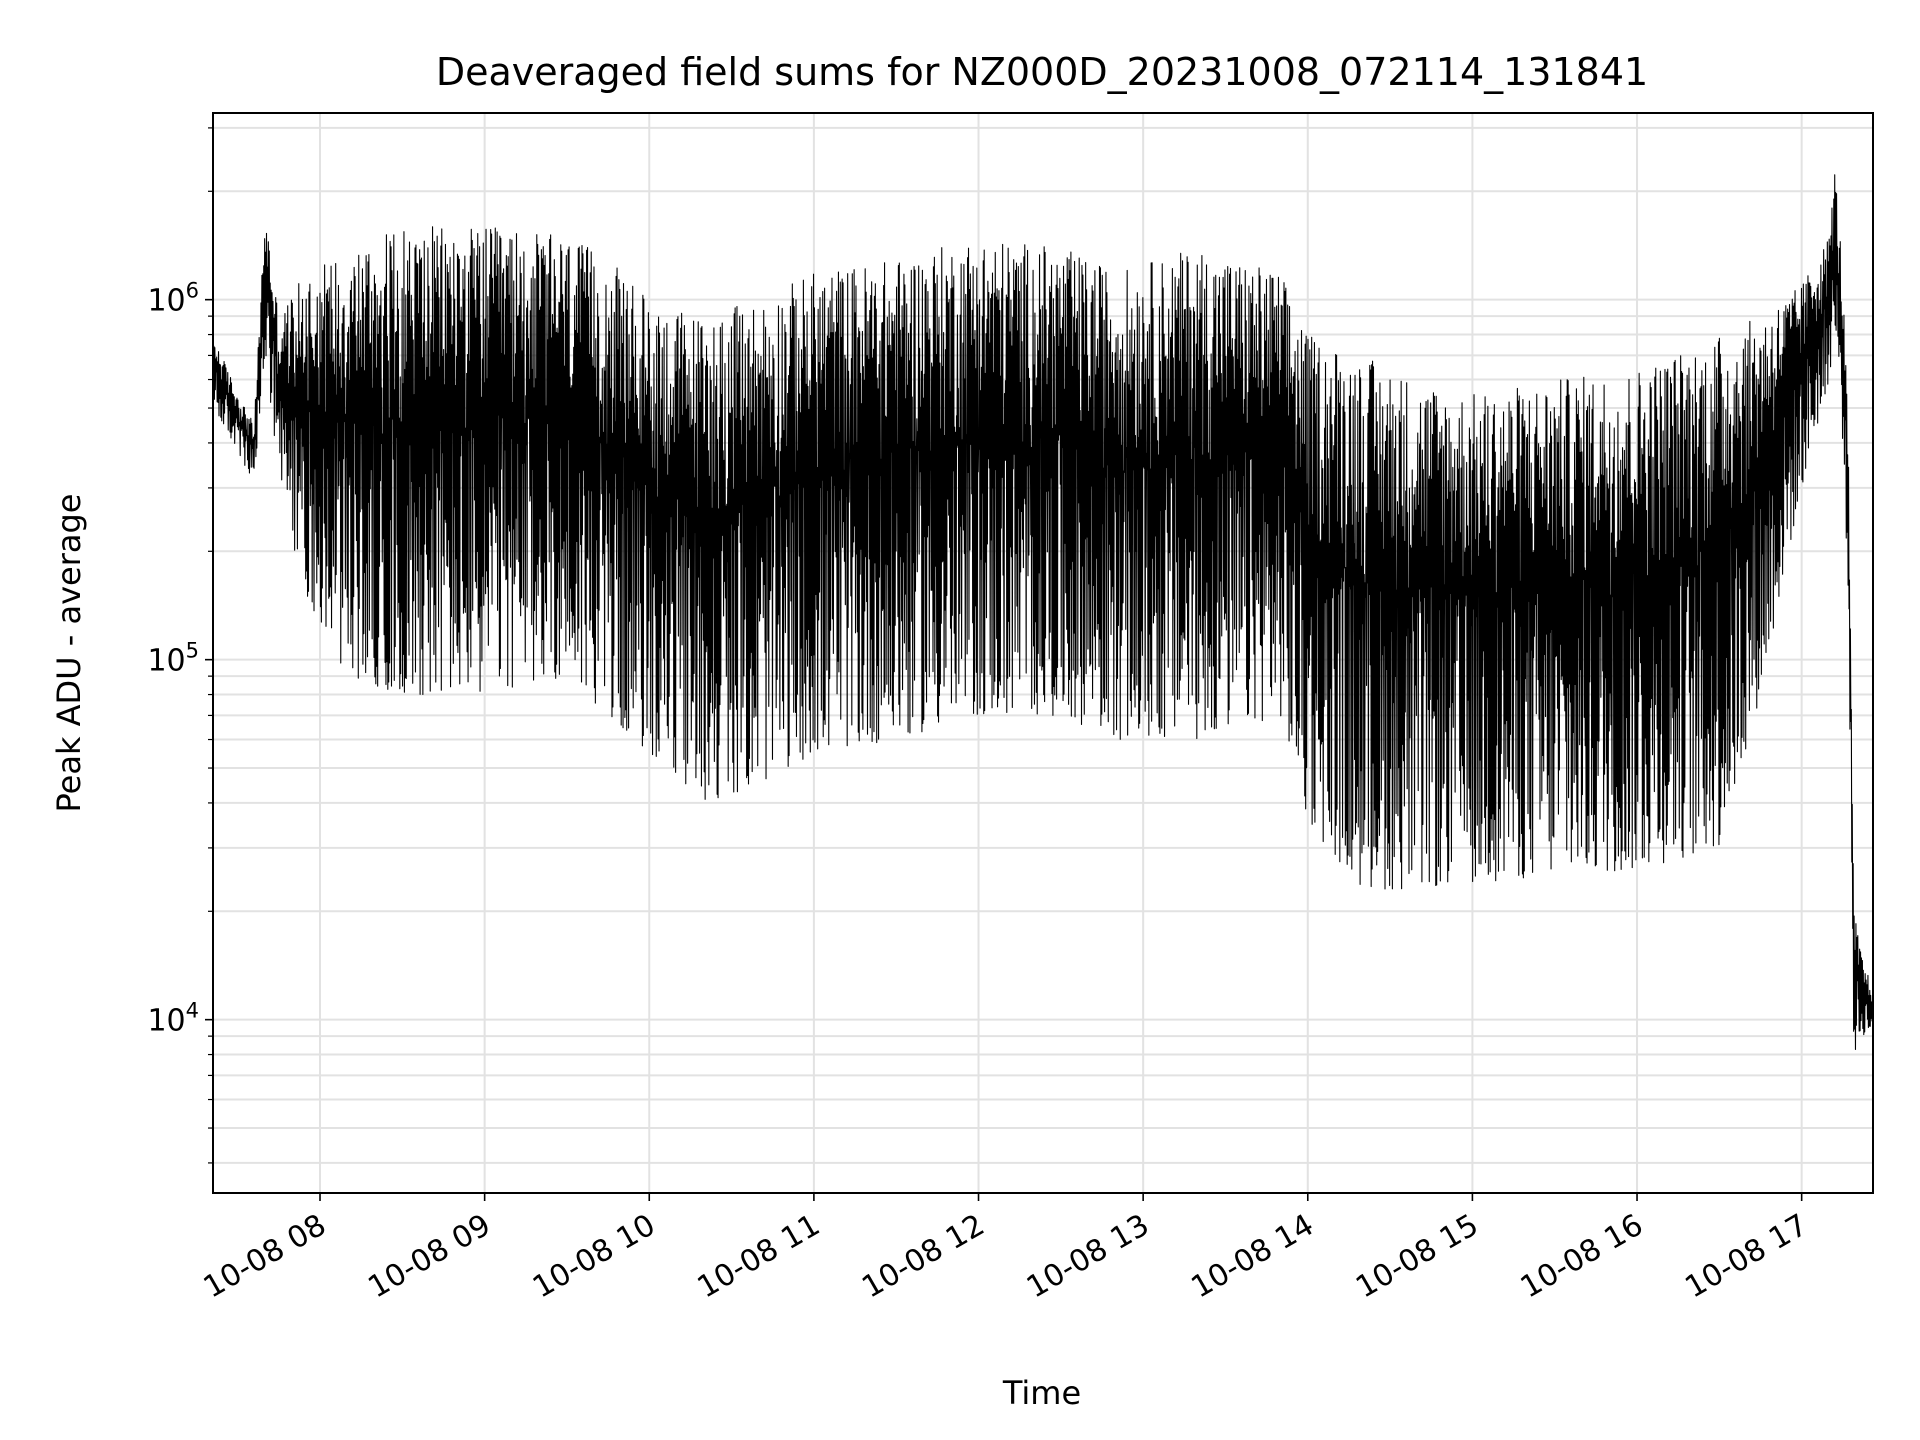  What do you see at coordinates (69, 653) in the screenshot?
I see `y-axis-title: Peak ADU - average` at bounding box center [69, 653].